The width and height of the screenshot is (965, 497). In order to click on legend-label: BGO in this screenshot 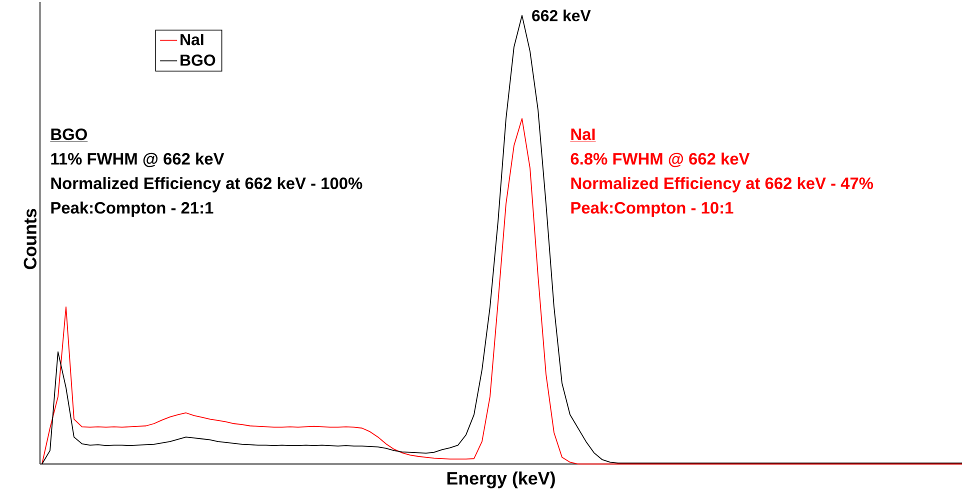, I will do `click(198, 60)`.